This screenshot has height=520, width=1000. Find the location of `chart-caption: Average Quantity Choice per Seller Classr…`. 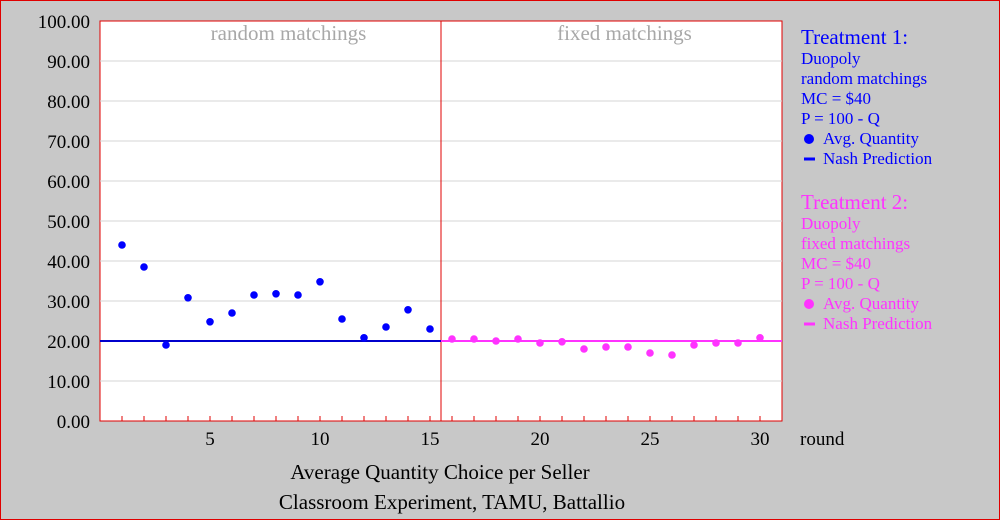

chart-caption: Average Quantity Choice per Seller Classr… is located at coordinates (452, 487).